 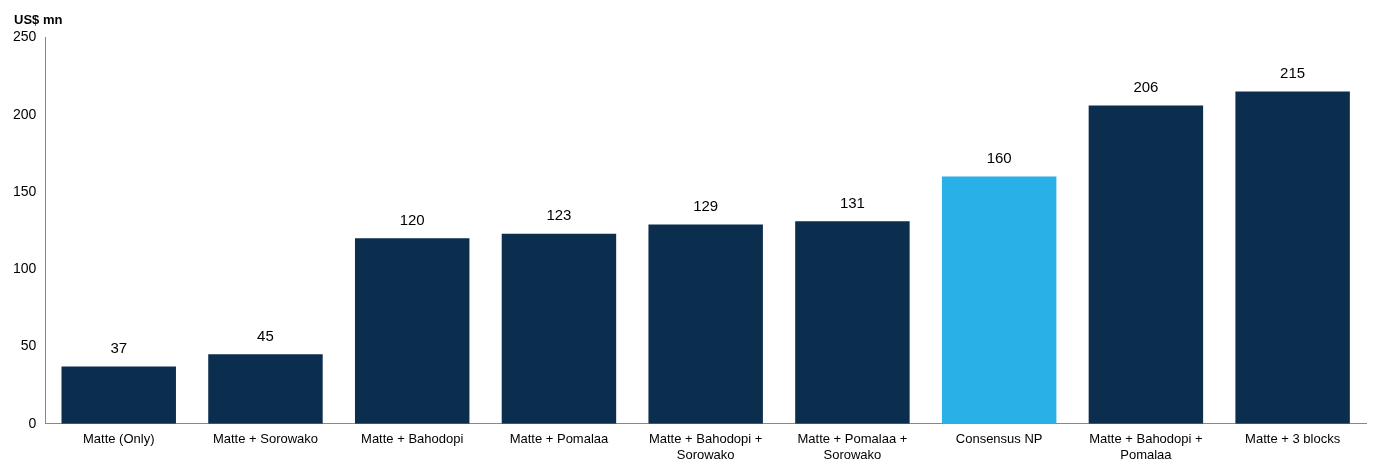 I want to click on y-tick-label: 50, so click(x=28, y=345).